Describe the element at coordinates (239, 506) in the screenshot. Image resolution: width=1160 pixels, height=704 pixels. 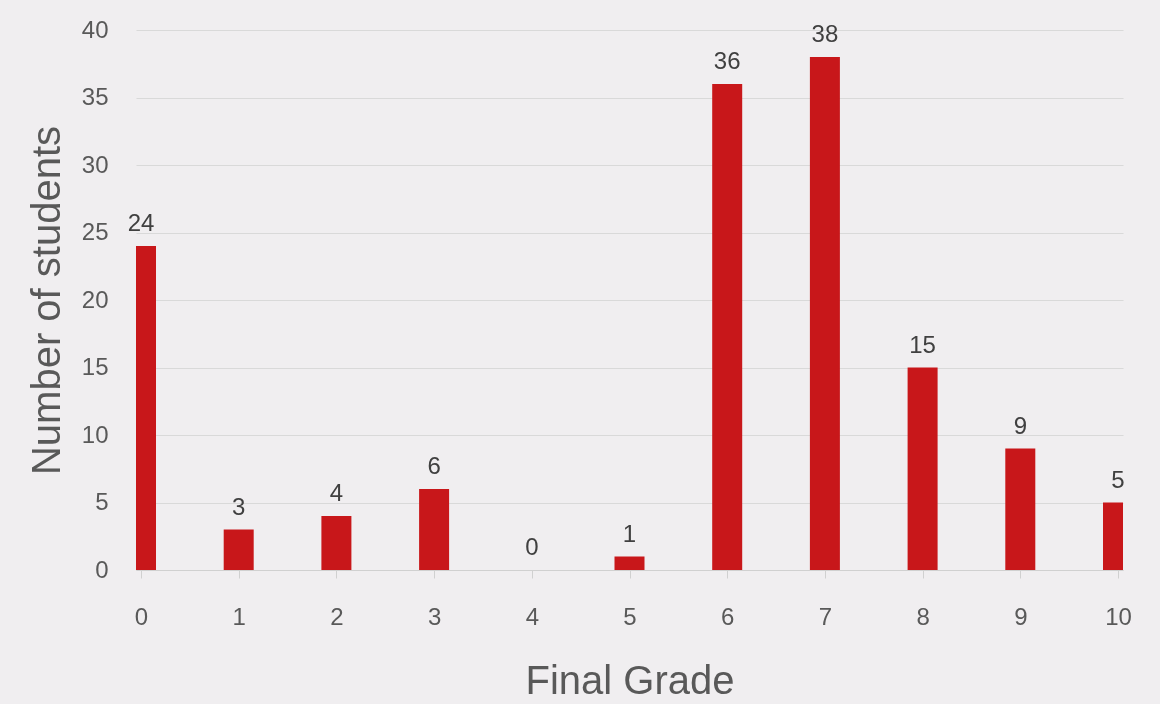
I see `data-label: 3` at that location.